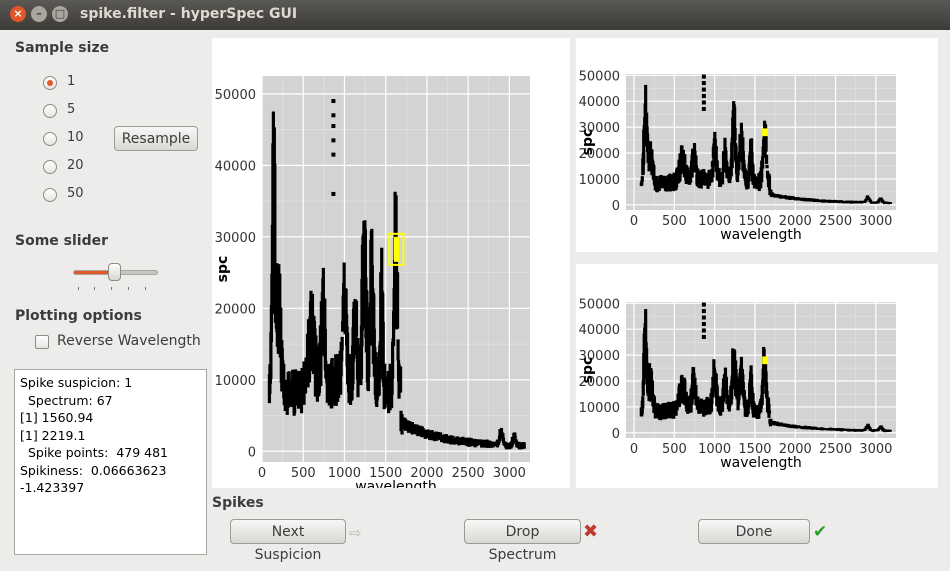 Image resolution: width=950 pixels, height=571 pixels. I want to click on minimize-icon: –, so click(39, 14).